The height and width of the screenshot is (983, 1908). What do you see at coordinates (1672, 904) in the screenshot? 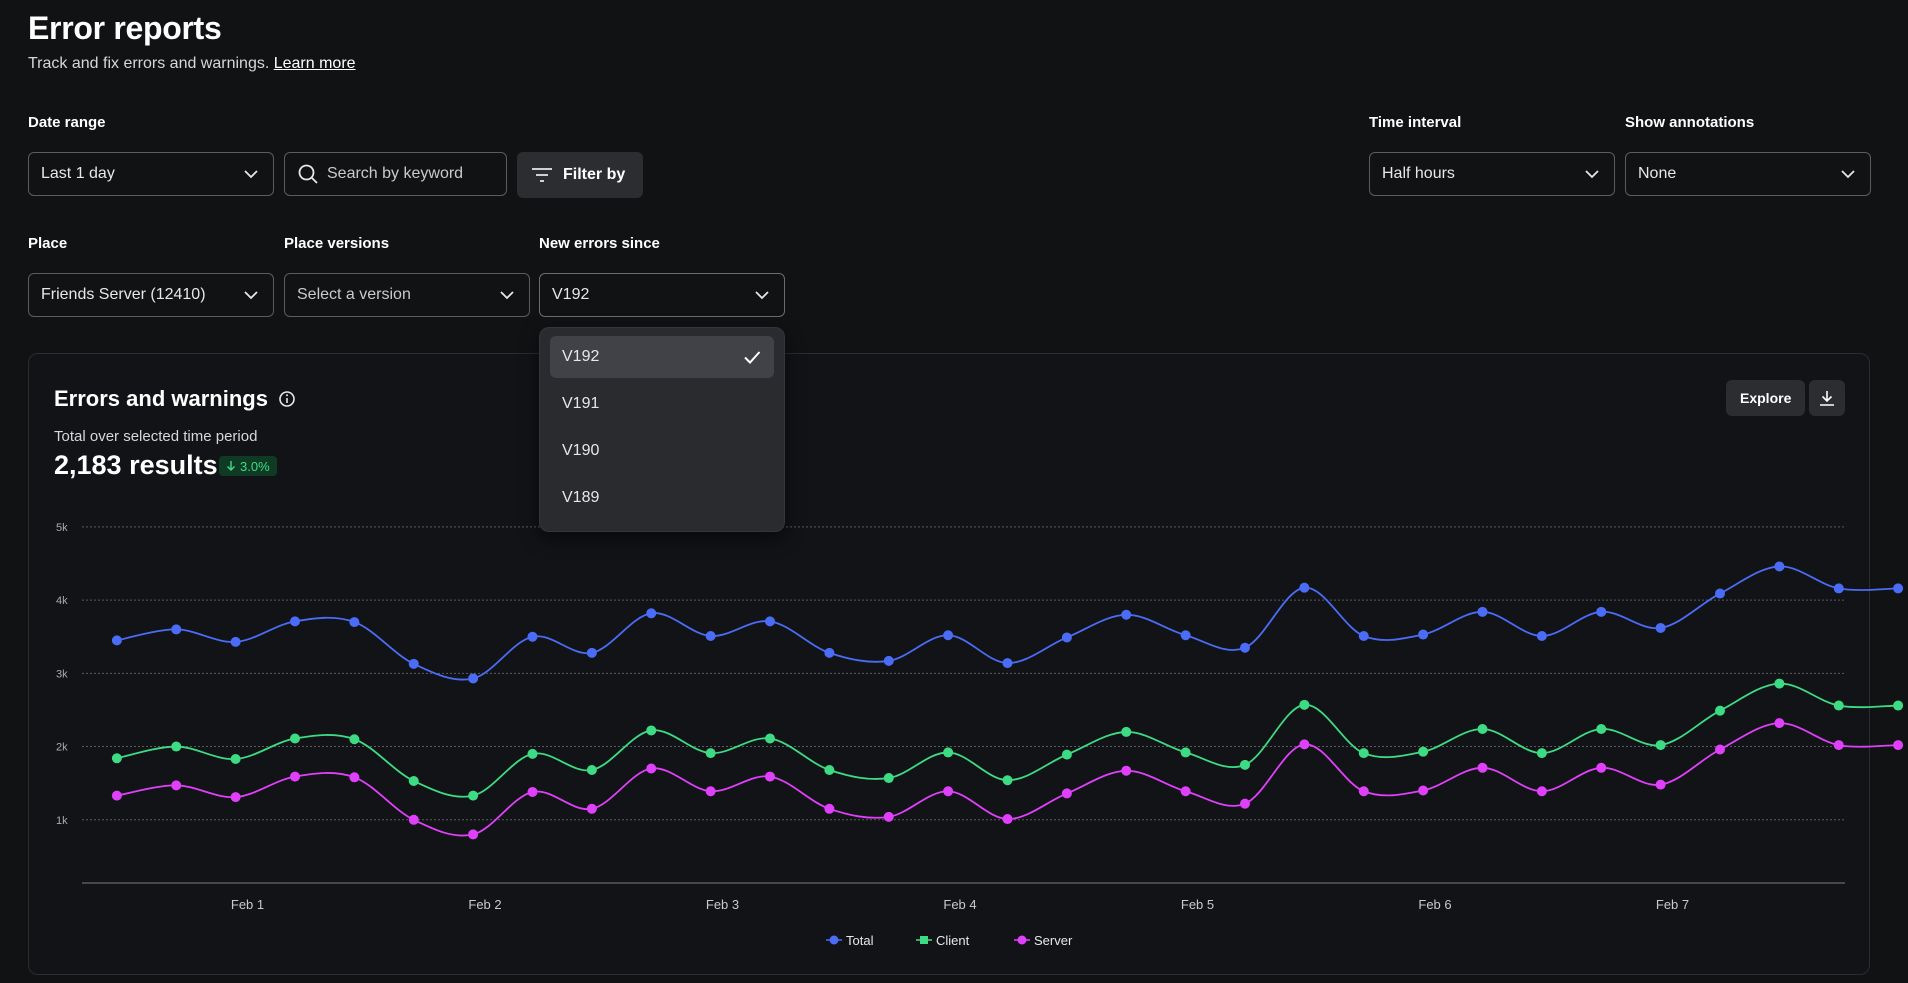
I see `x-tick-label: Feb 7` at bounding box center [1672, 904].